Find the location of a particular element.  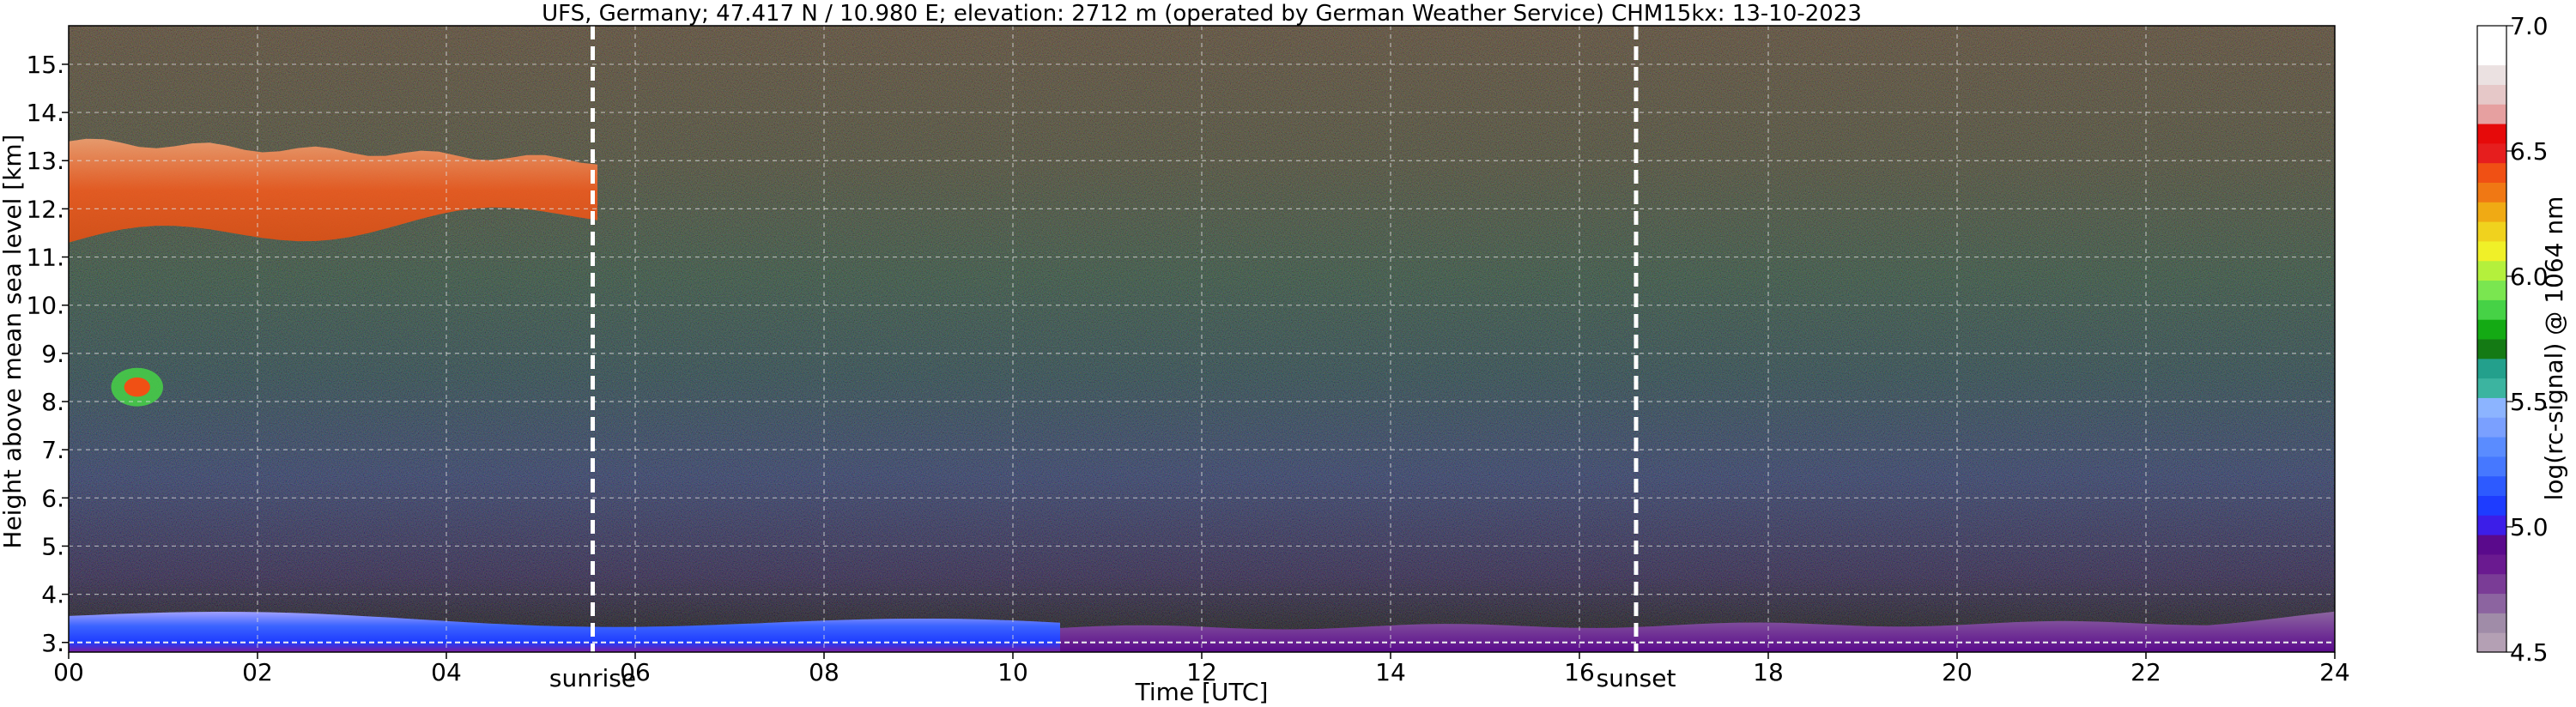

x-tick-label: 02 is located at coordinates (257, 672).